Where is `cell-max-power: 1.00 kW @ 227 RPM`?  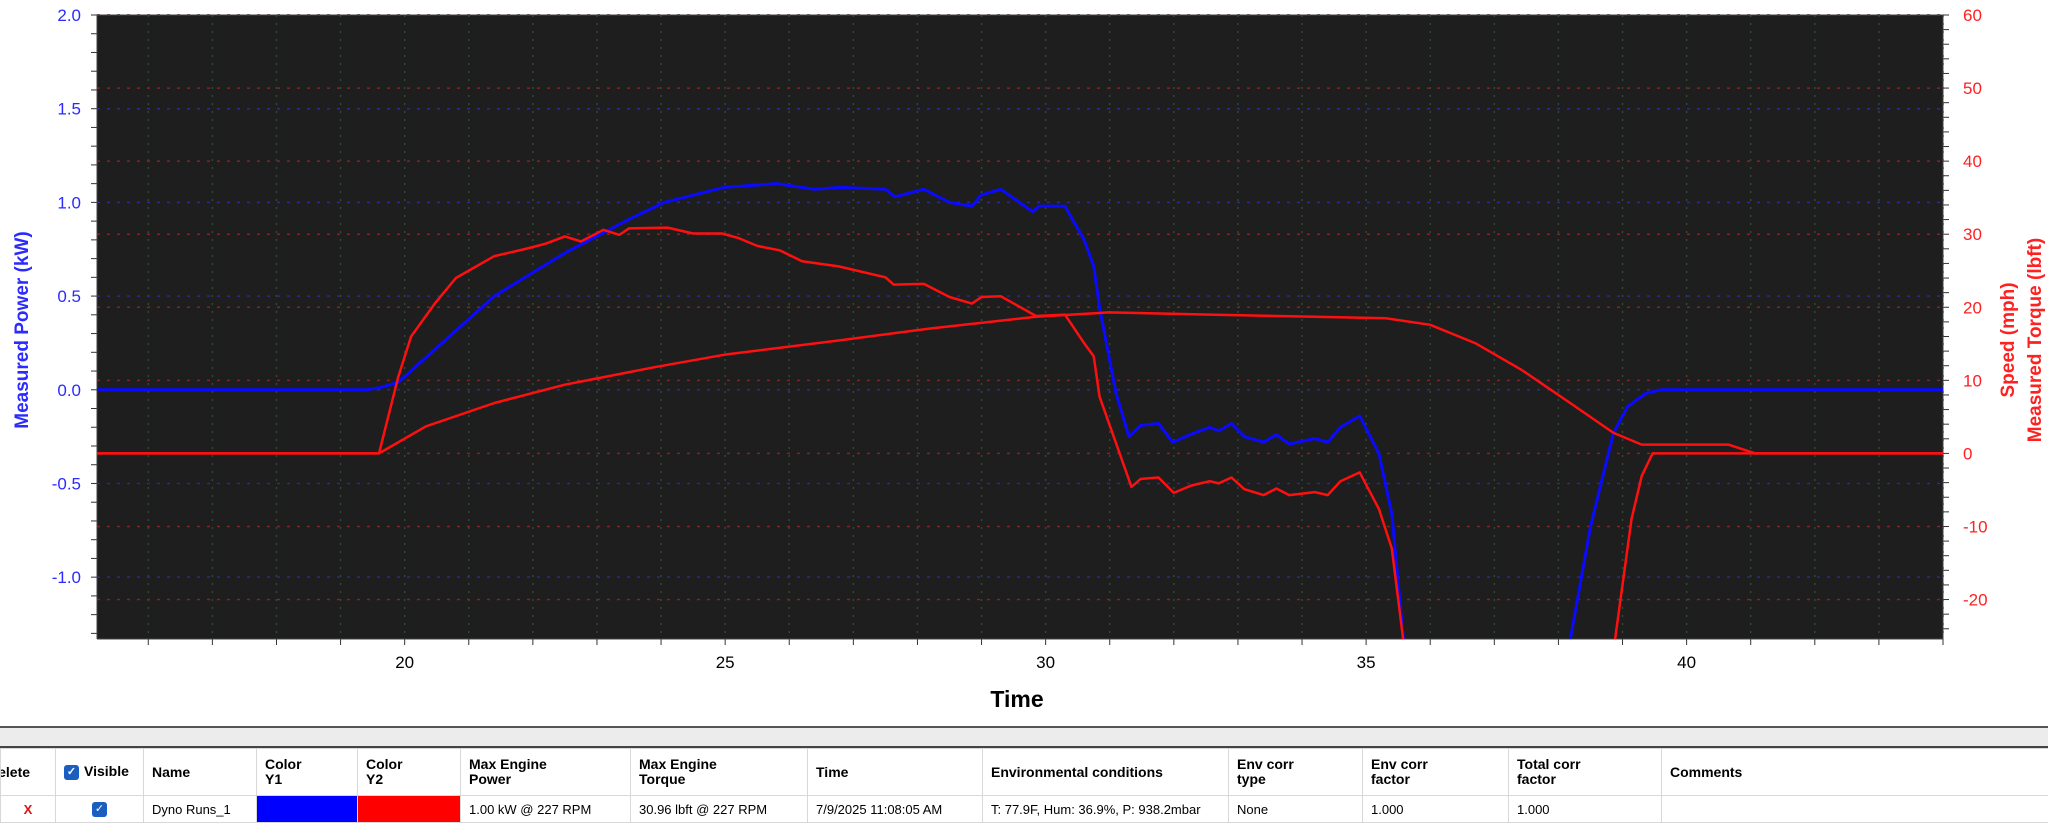 cell-max-power: 1.00 kW @ 227 RPM is located at coordinates (545, 809).